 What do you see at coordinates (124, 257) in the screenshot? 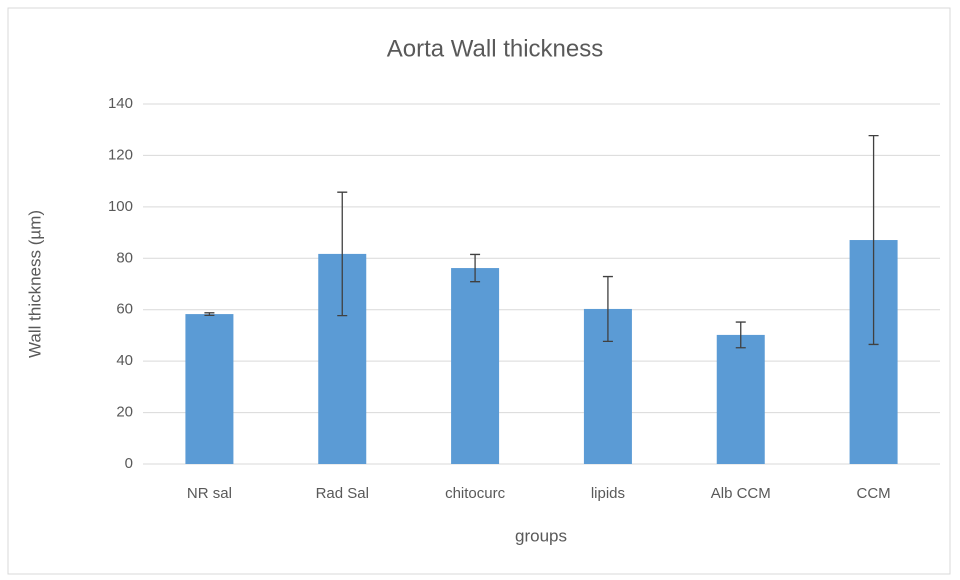
I see `y-tick-label: 80` at bounding box center [124, 257].